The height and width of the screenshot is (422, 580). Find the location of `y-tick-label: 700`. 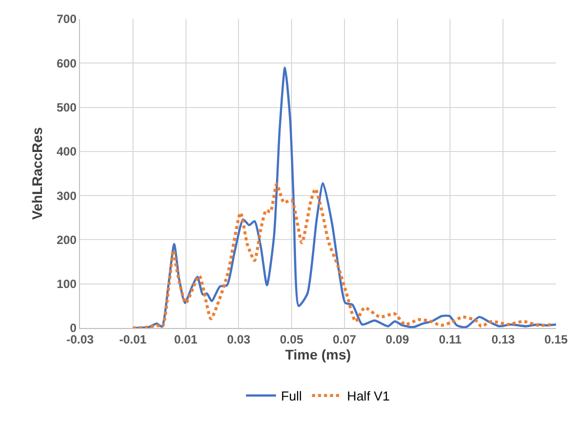

y-tick-label: 700 is located at coordinates (66, 19).